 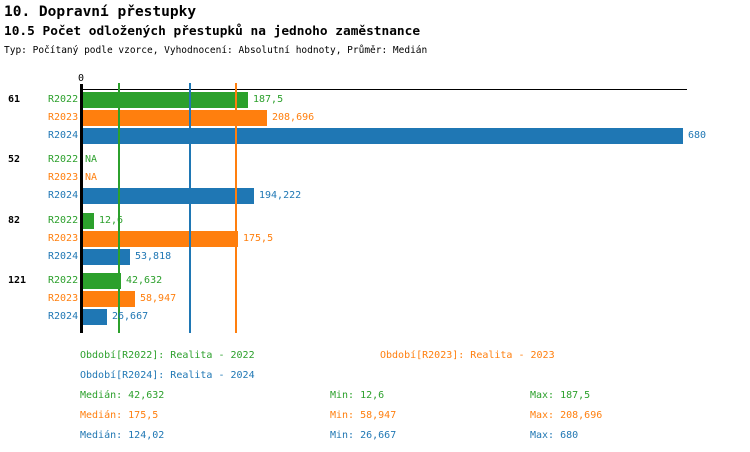 I want to click on legend-min-r2024: Min: 26,667, so click(x=363, y=435).